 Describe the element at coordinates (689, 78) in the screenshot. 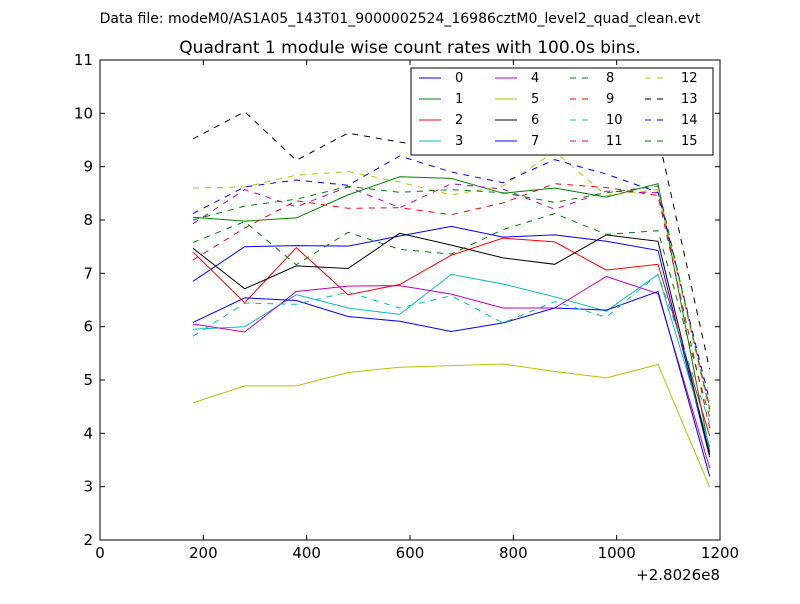

I see `legend-label-12: 12` at that location.